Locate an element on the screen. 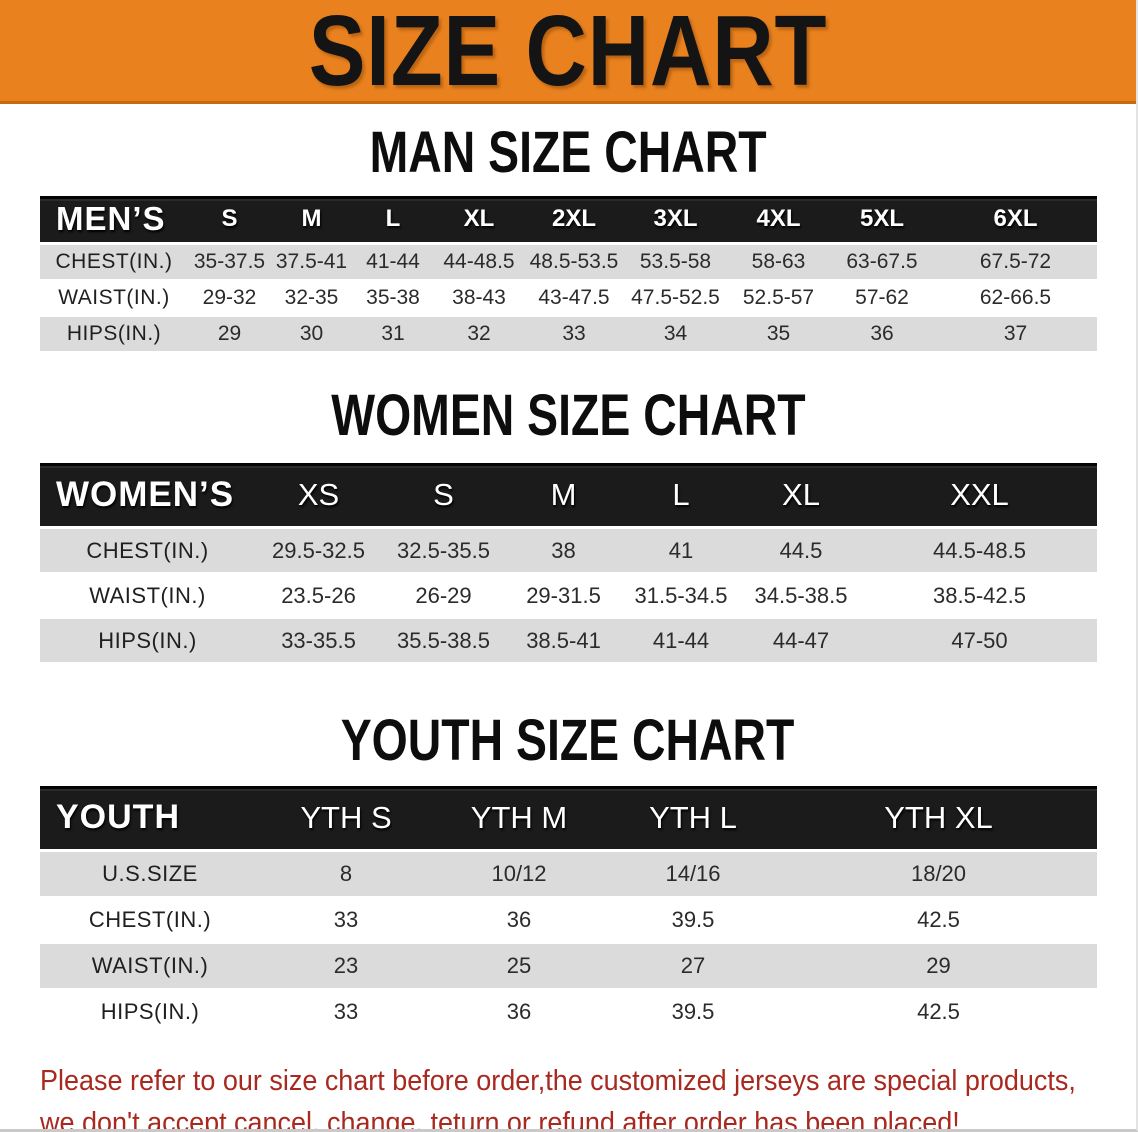 This screenshot has height=1132, width=1138. youth-table-row: U.S.SIZE 8 10/12 14/16 18/20 is located at coordinates (568, 874).